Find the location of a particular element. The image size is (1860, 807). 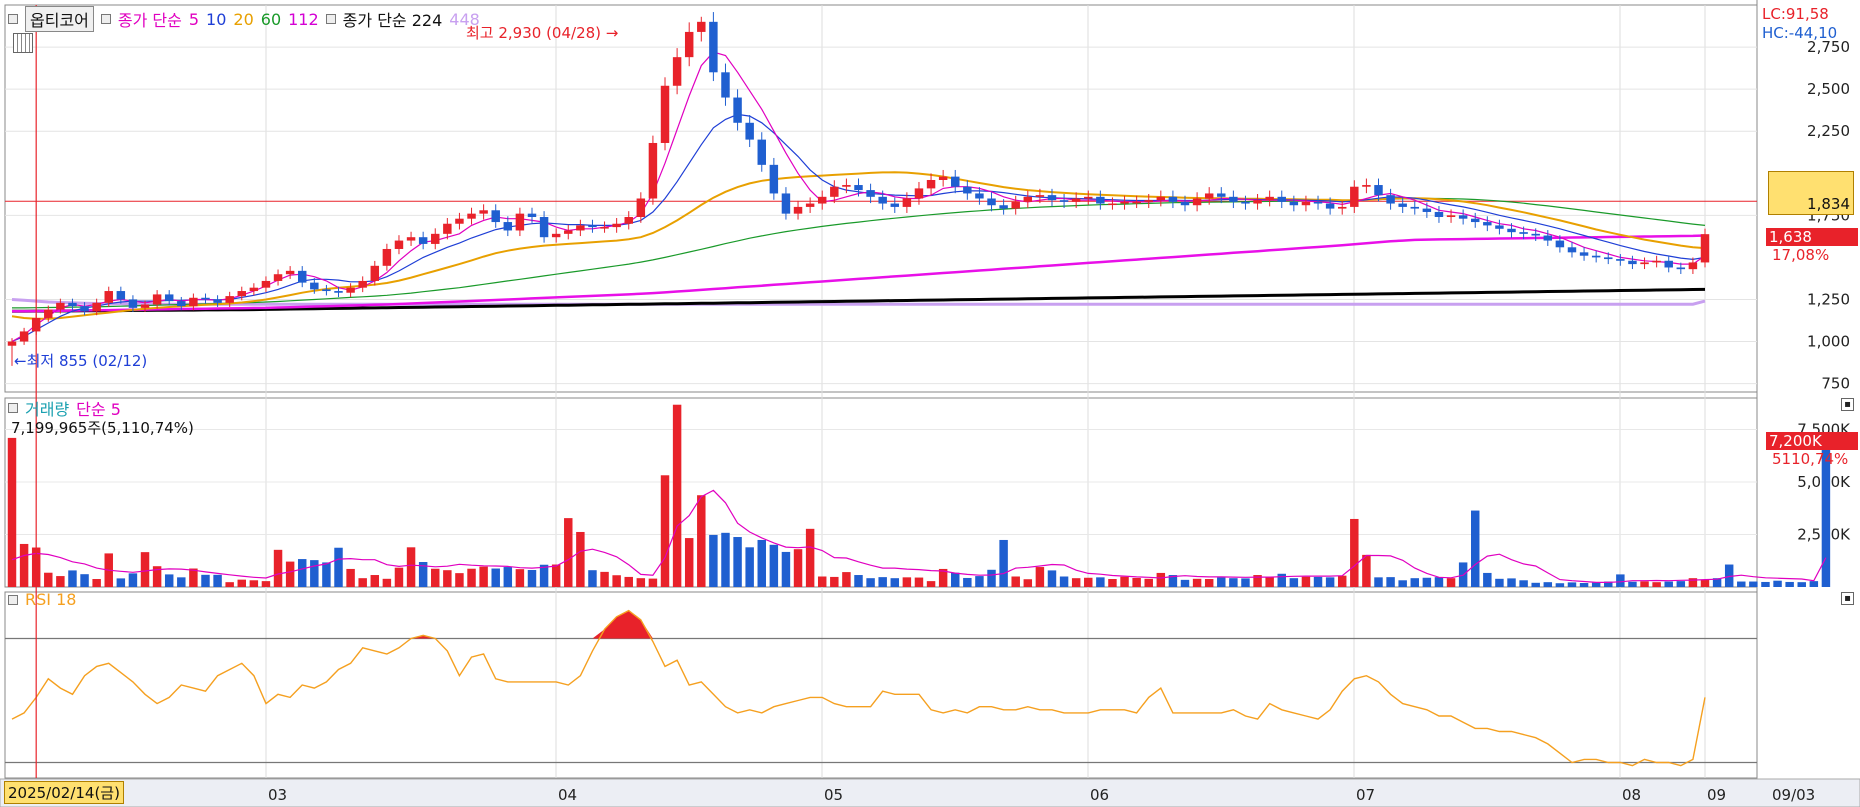

ma-period-20: 20 is located at coordinates (243, 19).